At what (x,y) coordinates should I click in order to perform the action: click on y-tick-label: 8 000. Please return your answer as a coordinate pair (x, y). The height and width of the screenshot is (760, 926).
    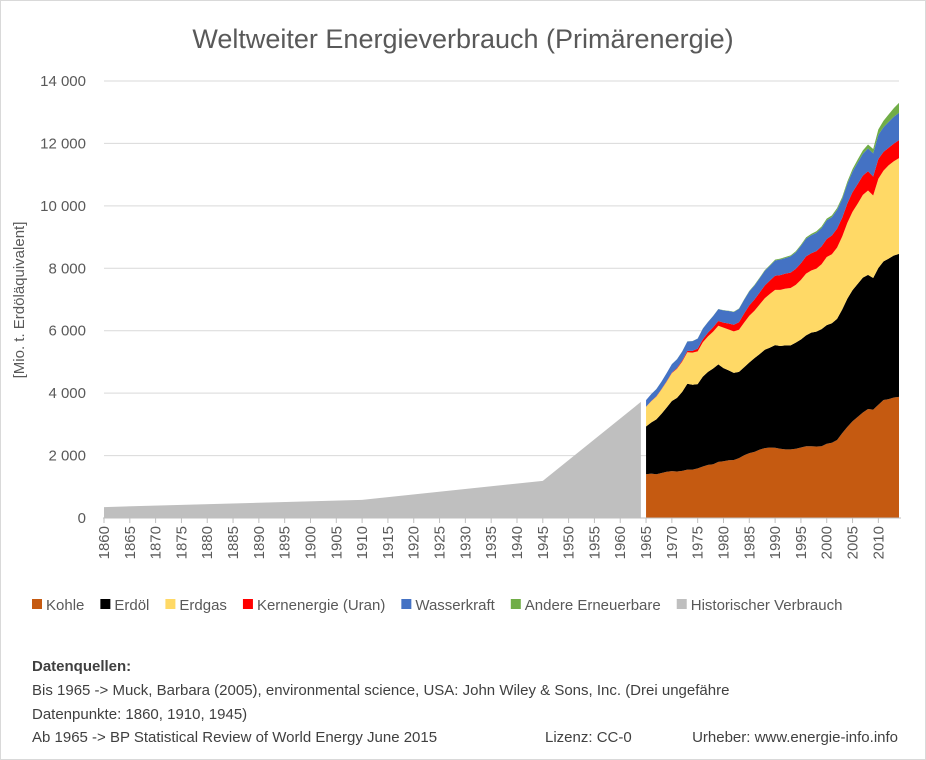
    Looking at the image, I should click on (67, 268).